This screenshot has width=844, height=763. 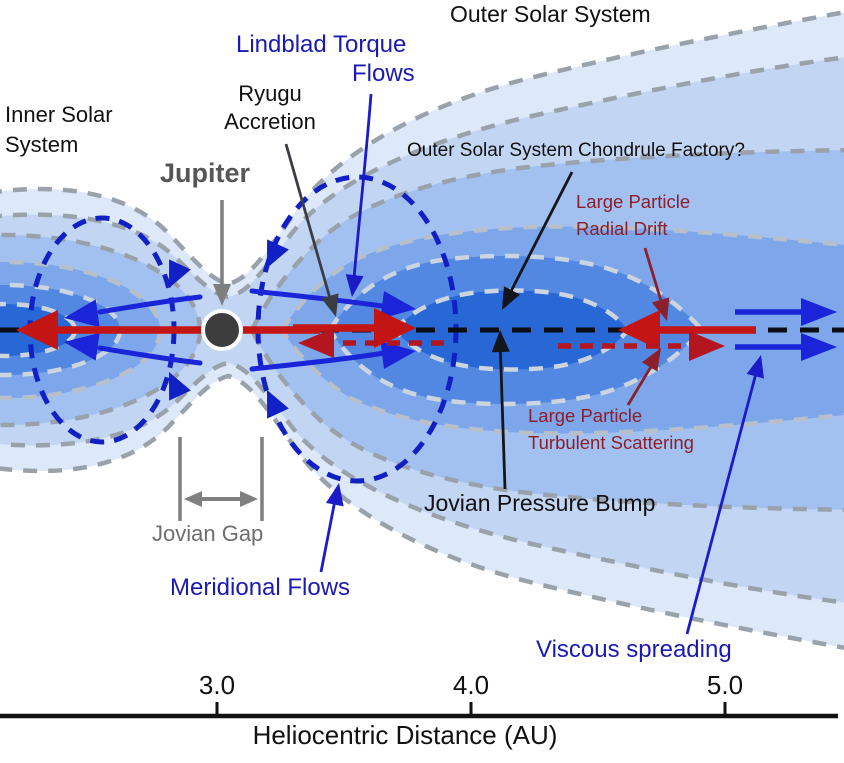 What do you see at coordinates (540, 503) in the screenshot?
I see `label-jovian-pressure-bump: Jovian Pressure Bump` at bounding box center [540, 503].